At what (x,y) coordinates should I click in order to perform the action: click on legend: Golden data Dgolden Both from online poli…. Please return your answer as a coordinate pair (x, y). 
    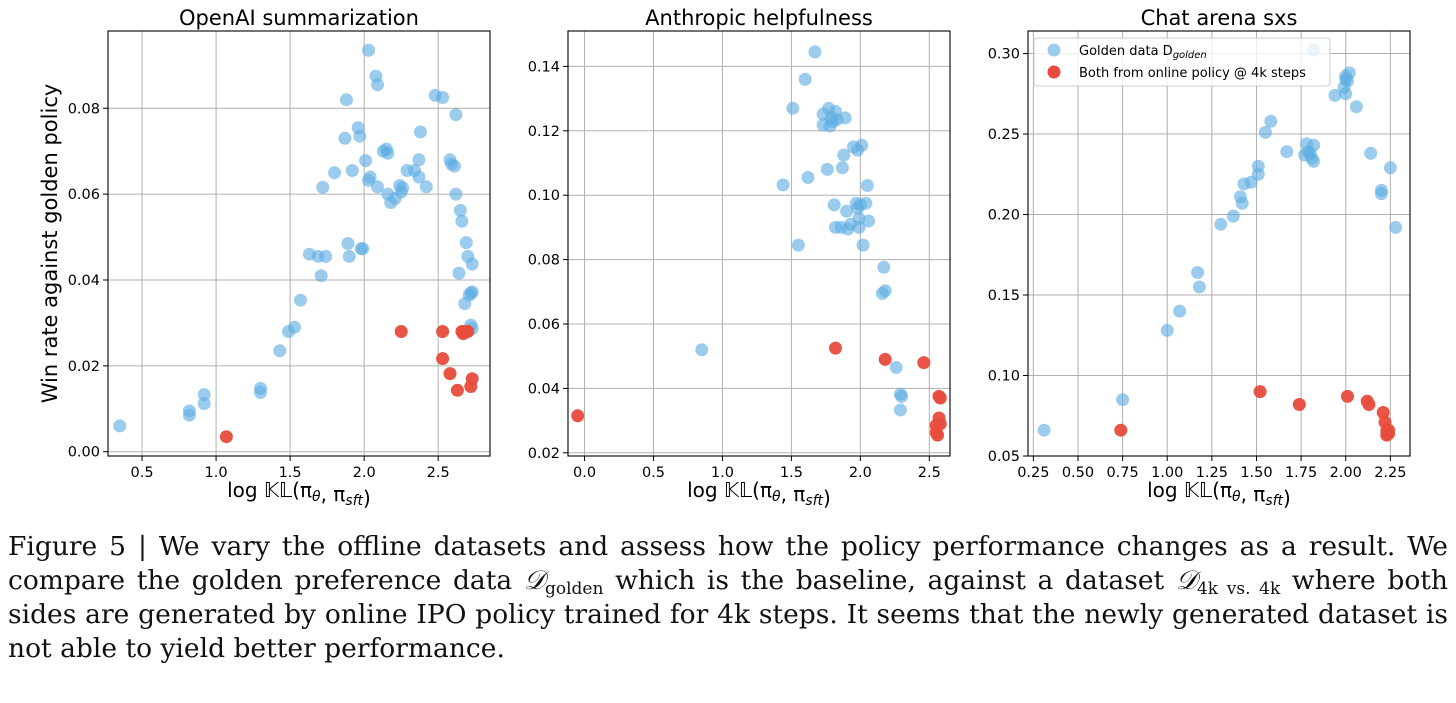
    Looking at the image, I should click on (1182, 62).